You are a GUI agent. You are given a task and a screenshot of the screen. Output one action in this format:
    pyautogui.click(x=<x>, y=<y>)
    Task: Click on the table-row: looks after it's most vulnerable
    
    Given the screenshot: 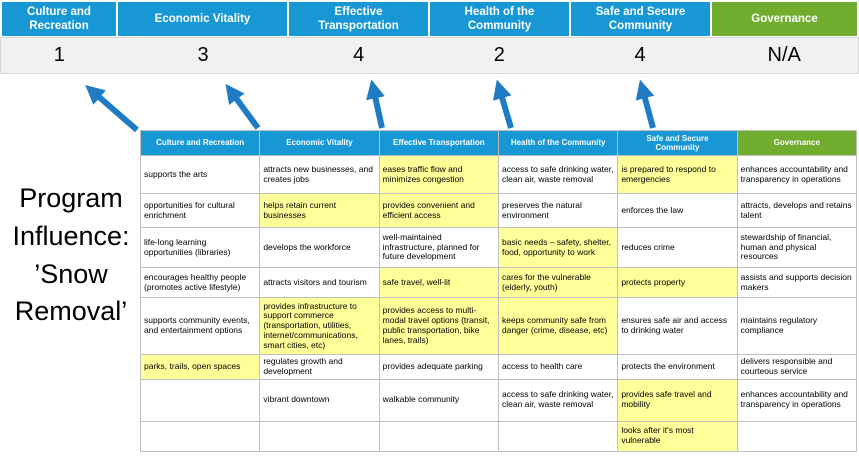 What is the action you would take?
    pyautogui.click(x=498, y=436)
    